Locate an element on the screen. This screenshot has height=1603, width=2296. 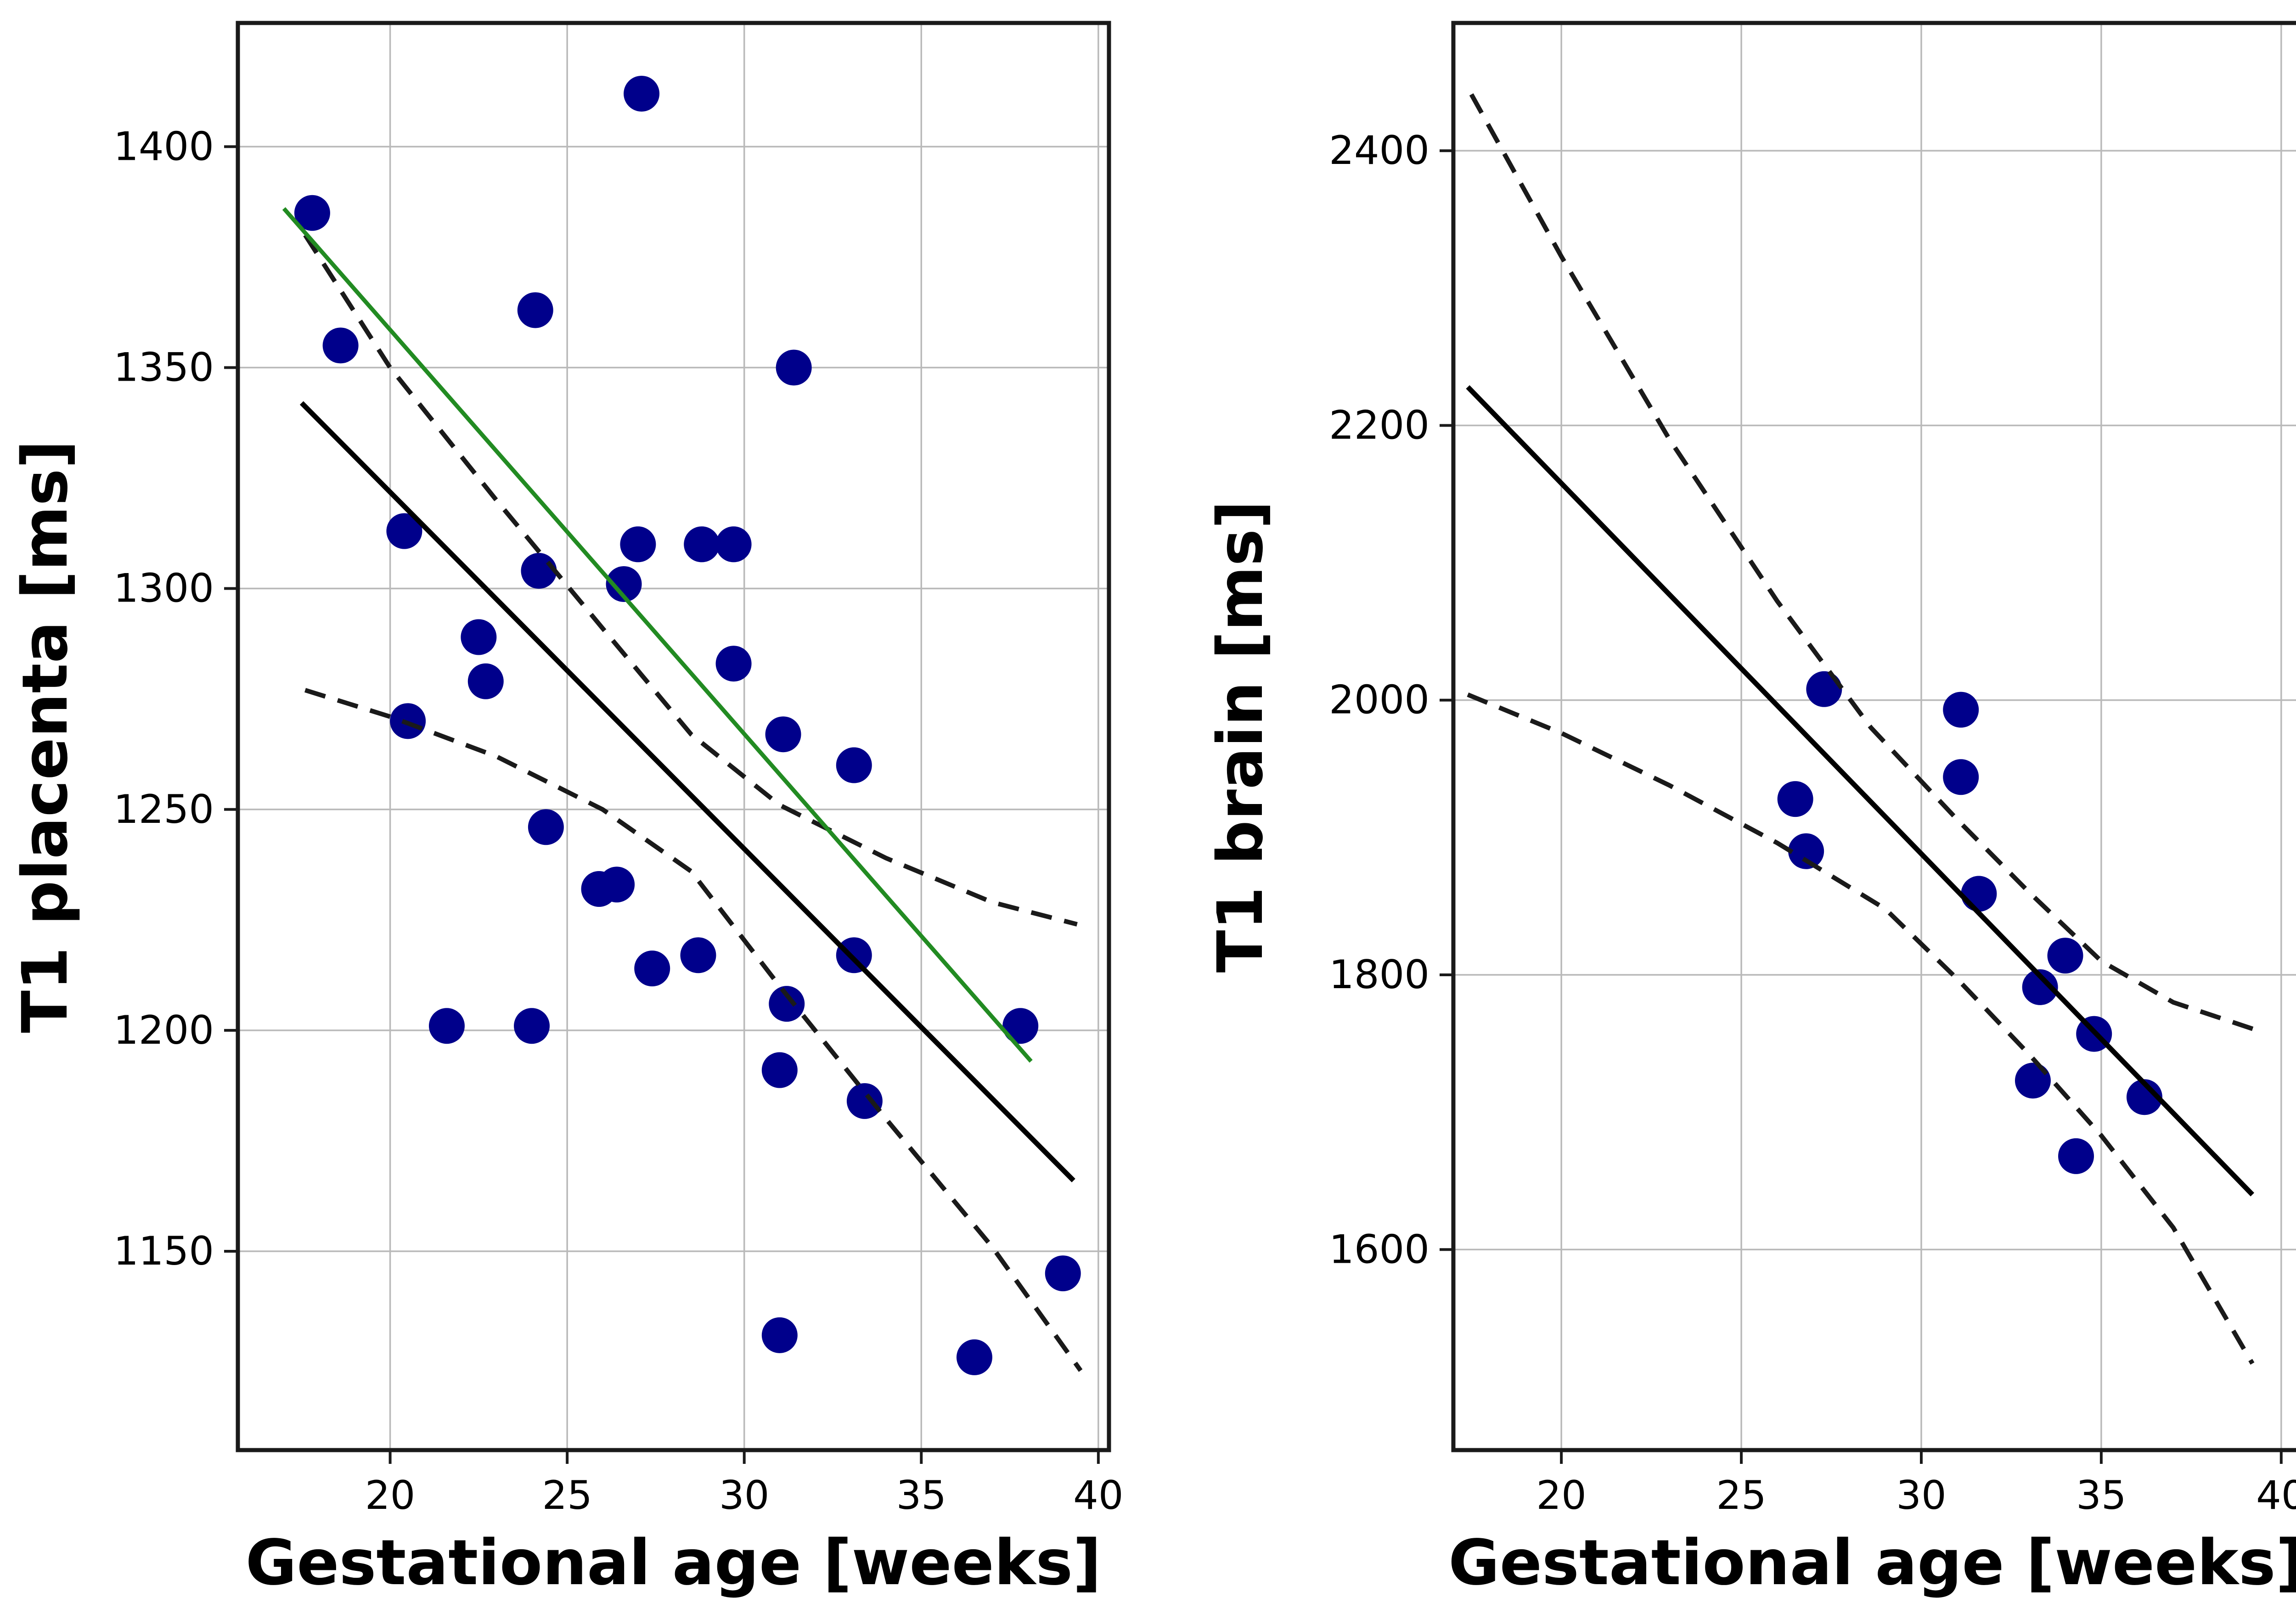
y-tick-label: 1400 is located at coordinates (163, 146).